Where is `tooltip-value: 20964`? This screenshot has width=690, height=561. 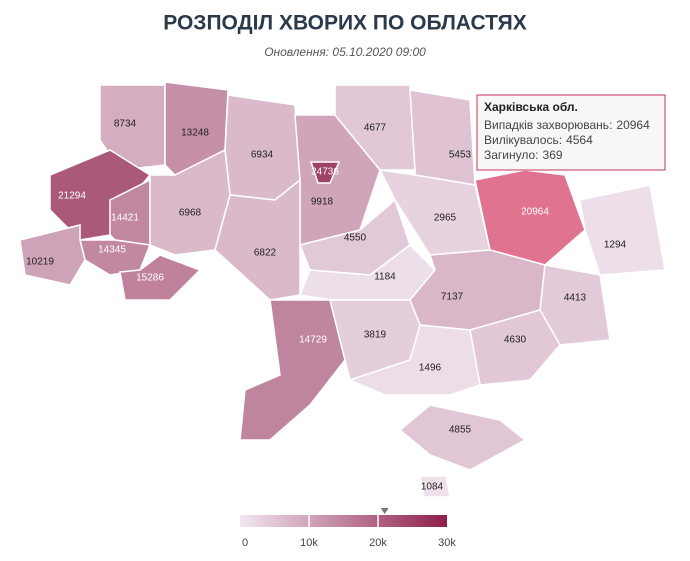
tooltip-value: 20964 is located at coordinates (633, 125).